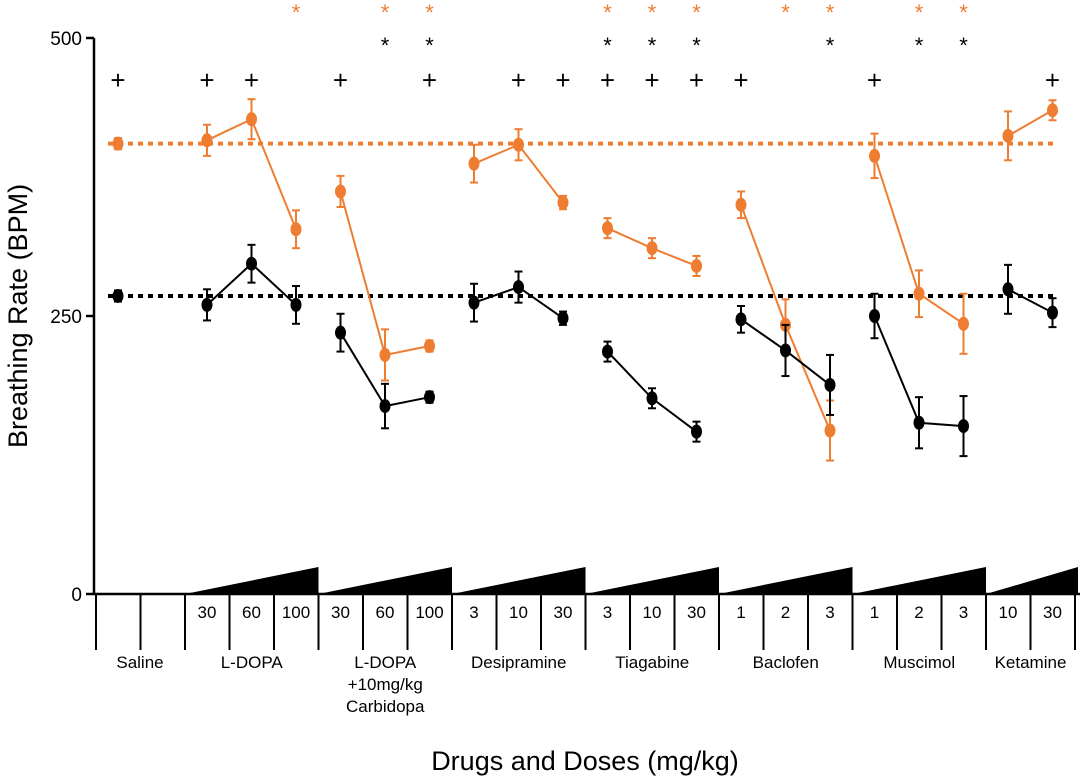 The height and width of the screenshot is (782, 1084). Describe the element at coordinates (66, 39) in the screenshot. I see `y-tick-label: 500` at that location.